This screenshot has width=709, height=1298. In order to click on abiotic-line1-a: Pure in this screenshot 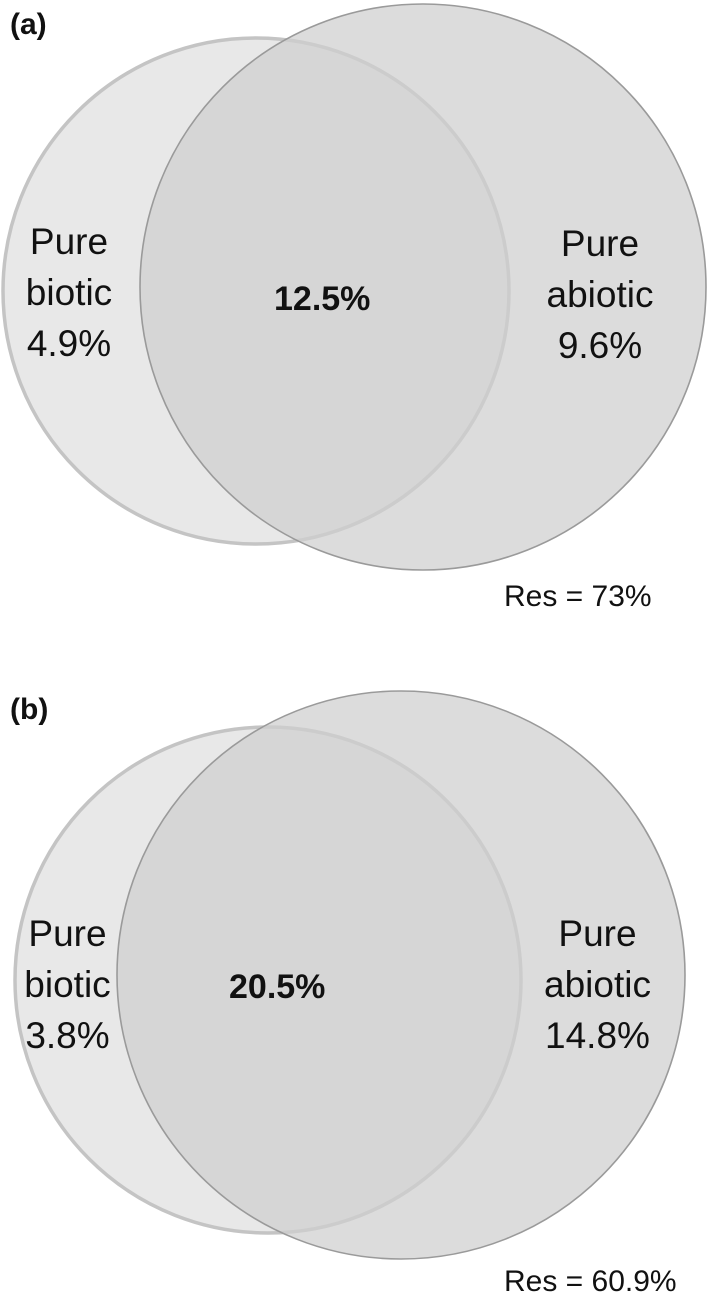, I will do `click(600, 243)`.